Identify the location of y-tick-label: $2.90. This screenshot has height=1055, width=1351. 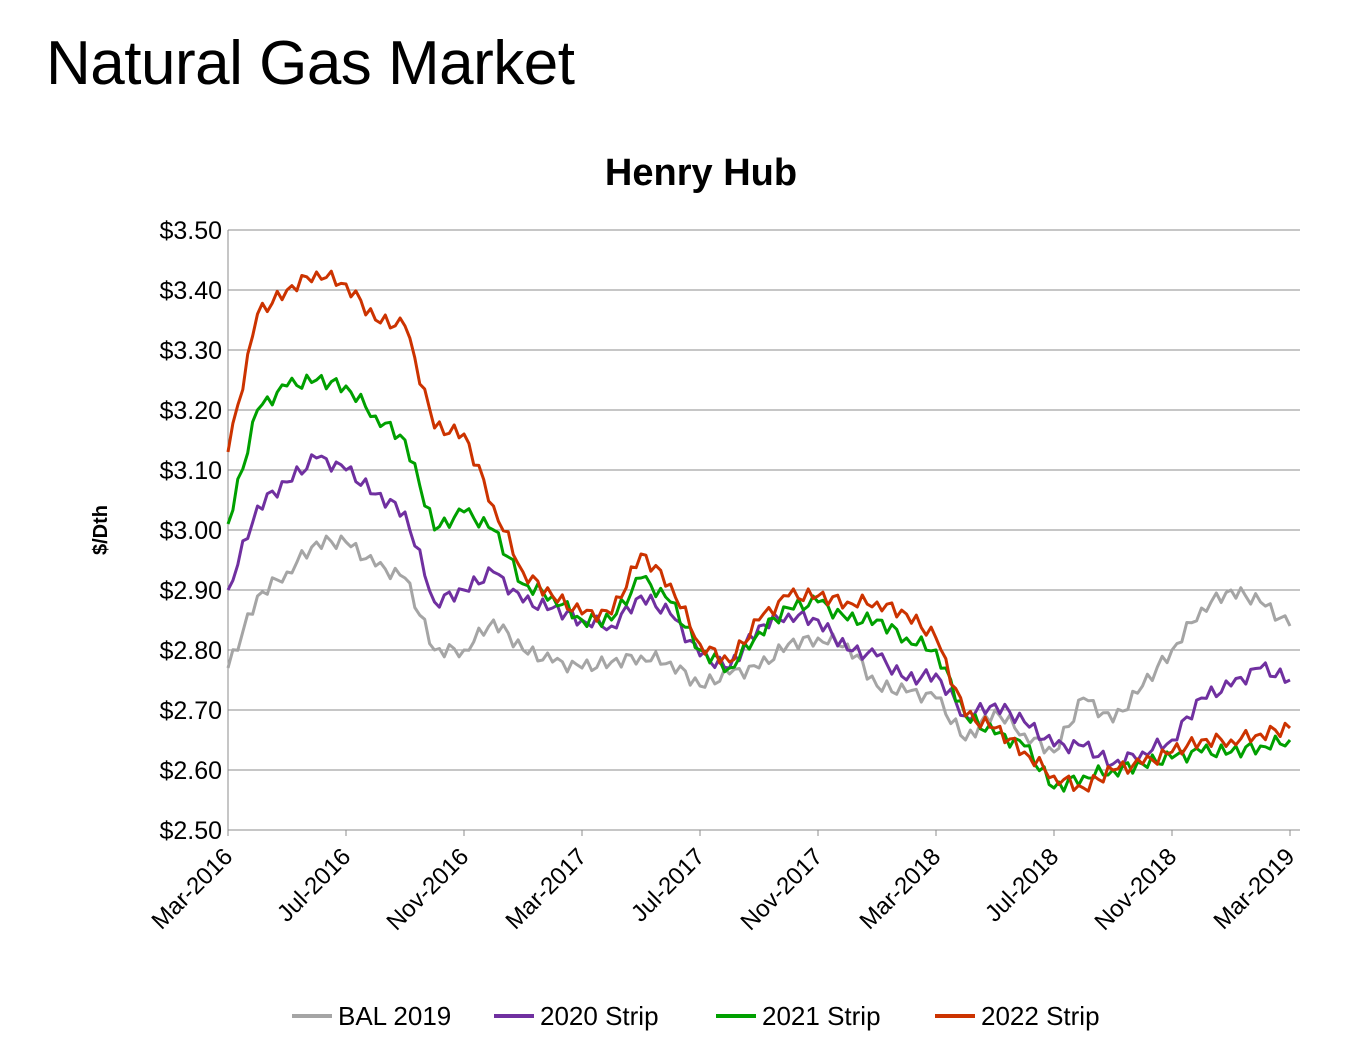
(190, 591).